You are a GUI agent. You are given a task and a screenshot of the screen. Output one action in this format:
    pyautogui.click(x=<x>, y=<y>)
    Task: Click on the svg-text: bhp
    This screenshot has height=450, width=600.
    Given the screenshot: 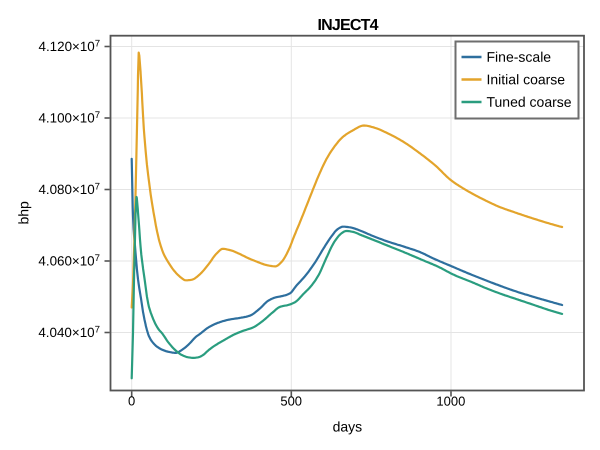 What is the action you would take?
    pyautogui.click(x=23, y=213)
    